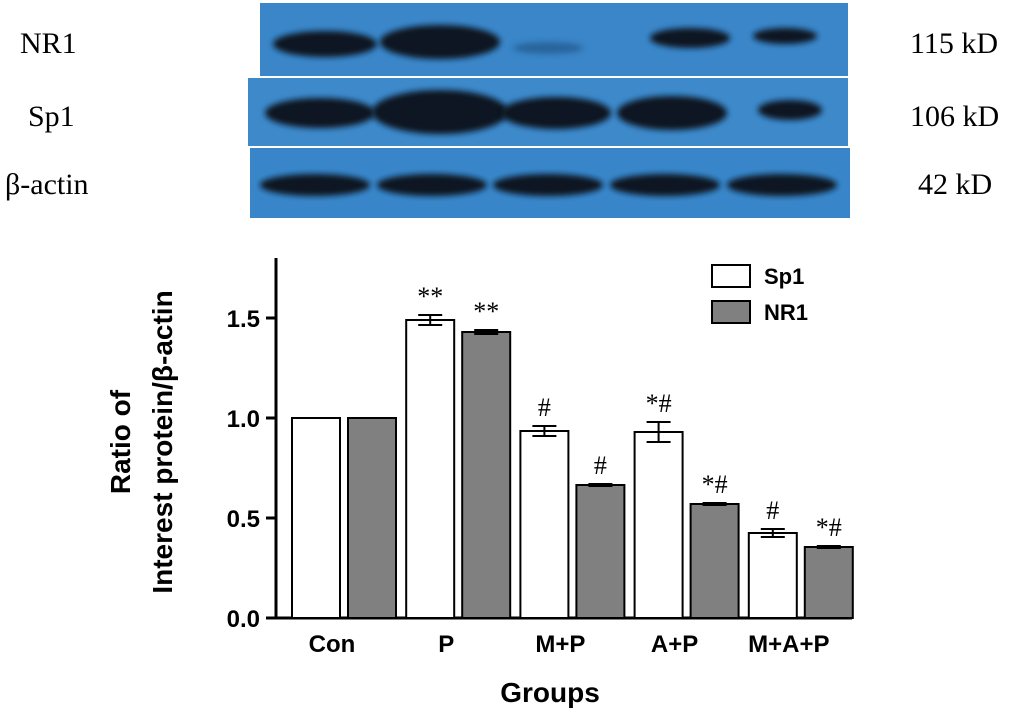  I want to click on blot-size-sp1: 106 kD, so click(954, 116).